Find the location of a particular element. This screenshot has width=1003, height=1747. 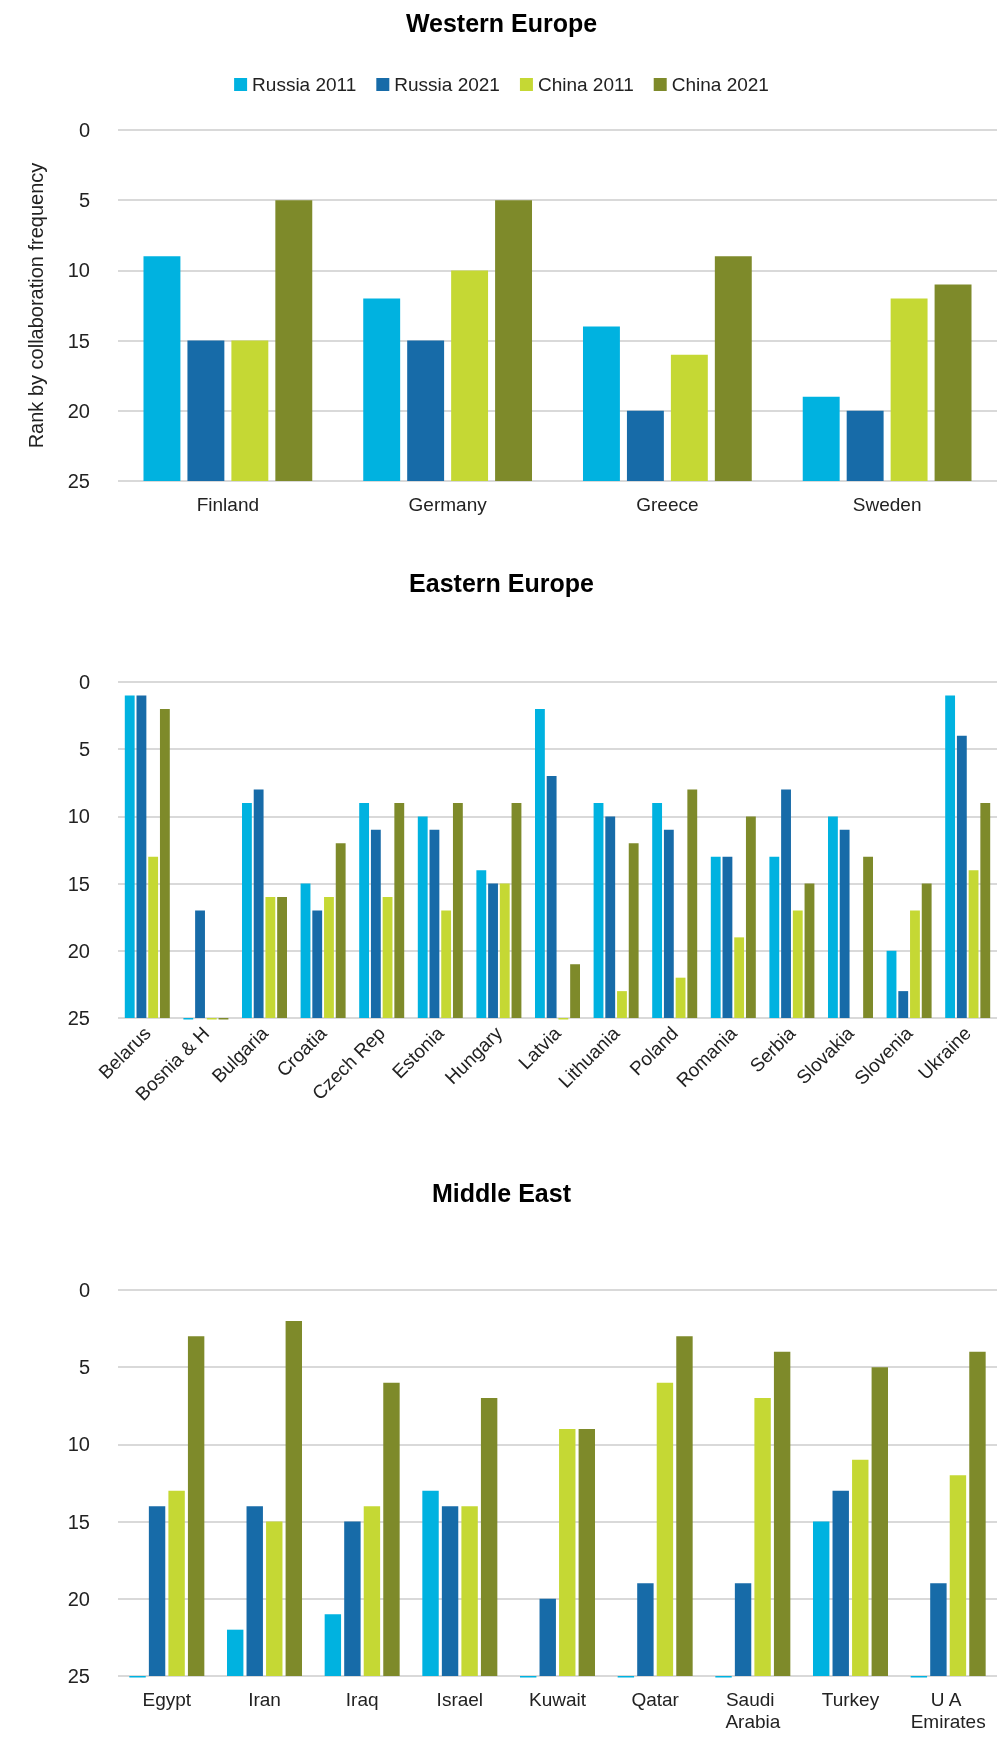

x-tick-label: Finland is located at coordinates (228, 504).